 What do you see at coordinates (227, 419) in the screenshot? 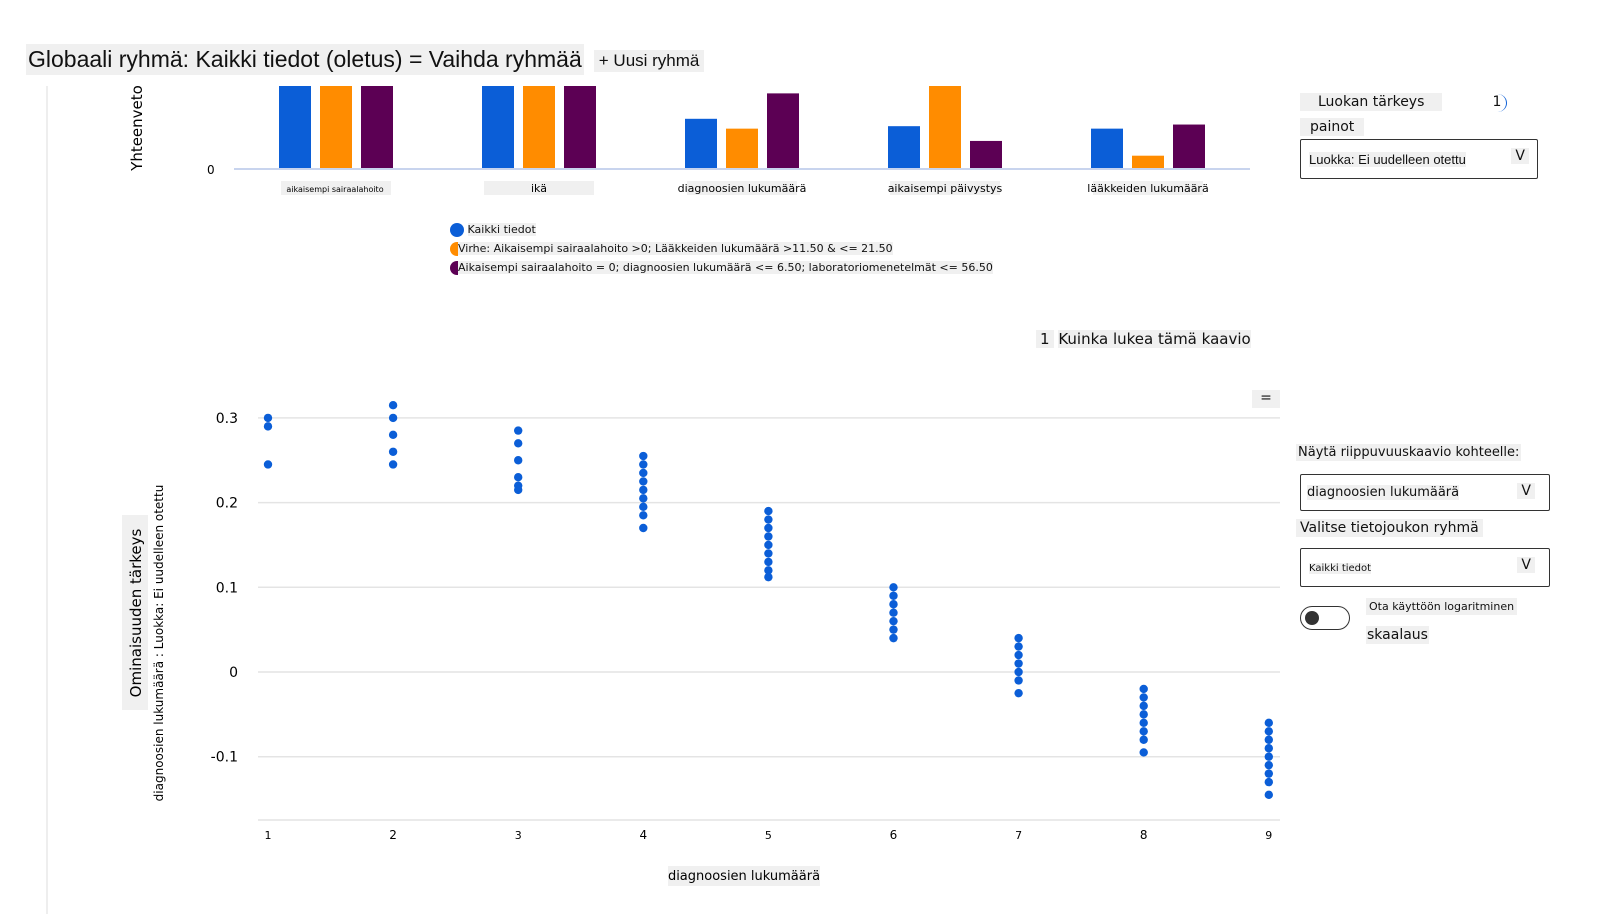
I see `y-tick-label: 0.3` at bounding box center [227, 419].